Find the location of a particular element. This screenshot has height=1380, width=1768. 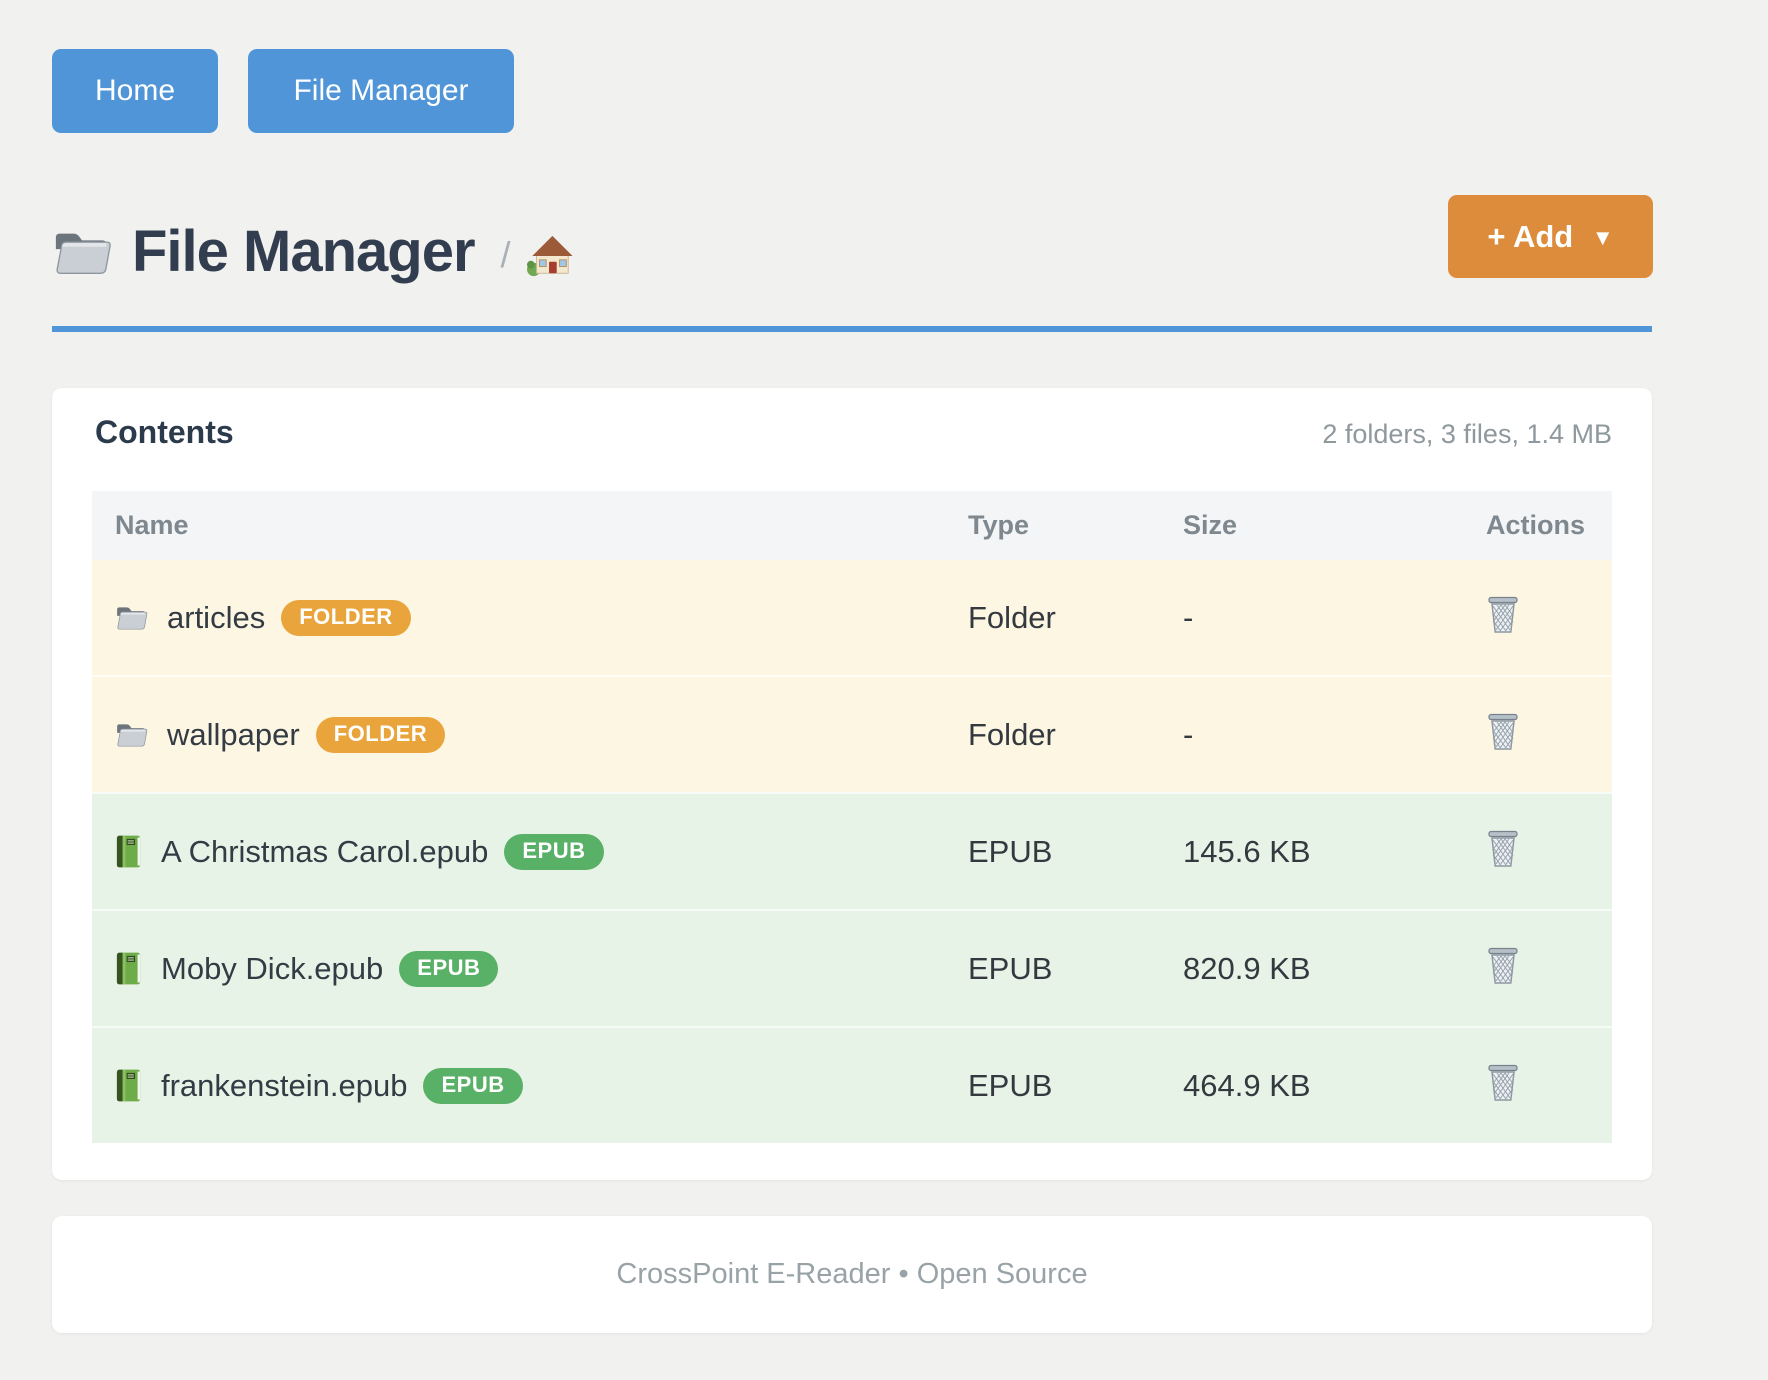

table-row-wallpaper: wallpaper FOLDER Folder - is located at coordinates (852, 733).